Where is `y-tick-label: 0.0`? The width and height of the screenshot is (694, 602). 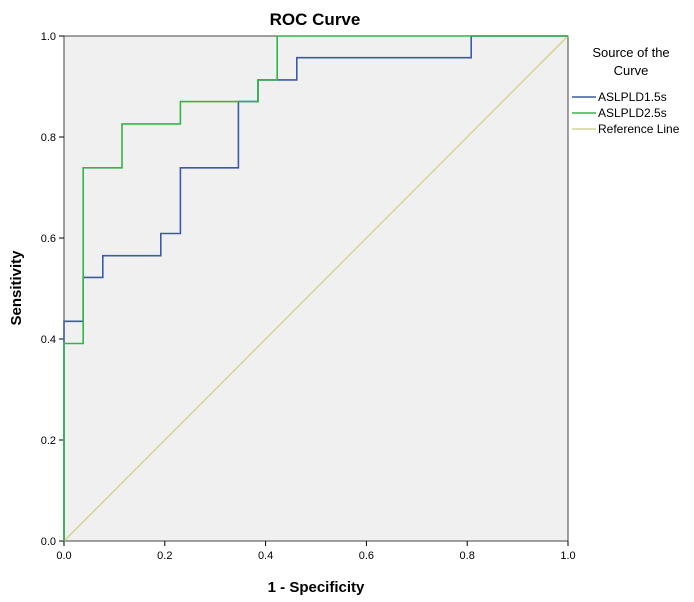 y-tick-label: 0.0 is located at coordinates (48, 542).